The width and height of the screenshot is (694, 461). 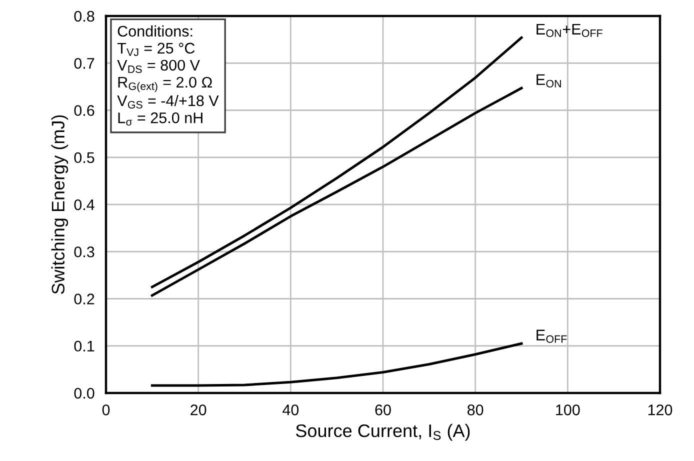 I want to click on y-tick-label: 0.7, so click(x=84, y=63).